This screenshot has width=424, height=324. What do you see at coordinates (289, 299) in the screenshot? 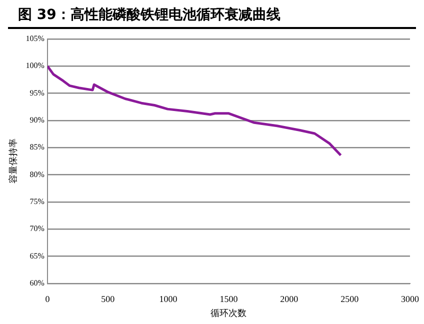
I see `x-tick-label: 2000` at bounding box center [289, 299].